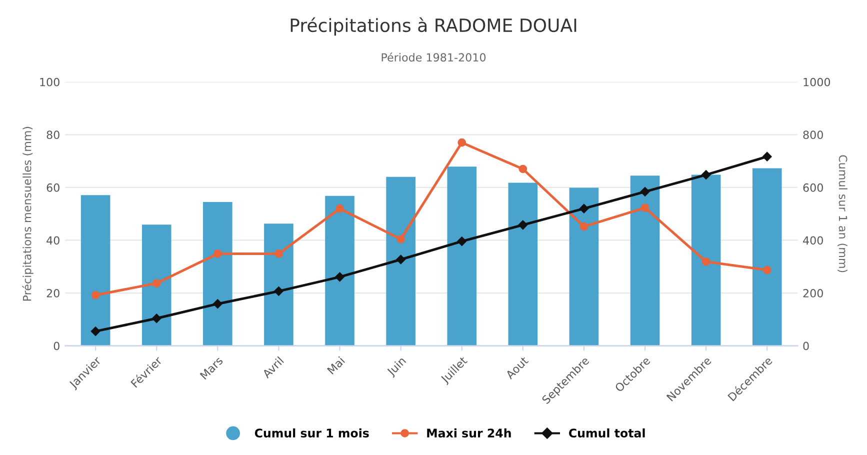  Describe the element at coordinates (607, 433) in the screenshot. I see `legend-label: Cumul total` at that location.